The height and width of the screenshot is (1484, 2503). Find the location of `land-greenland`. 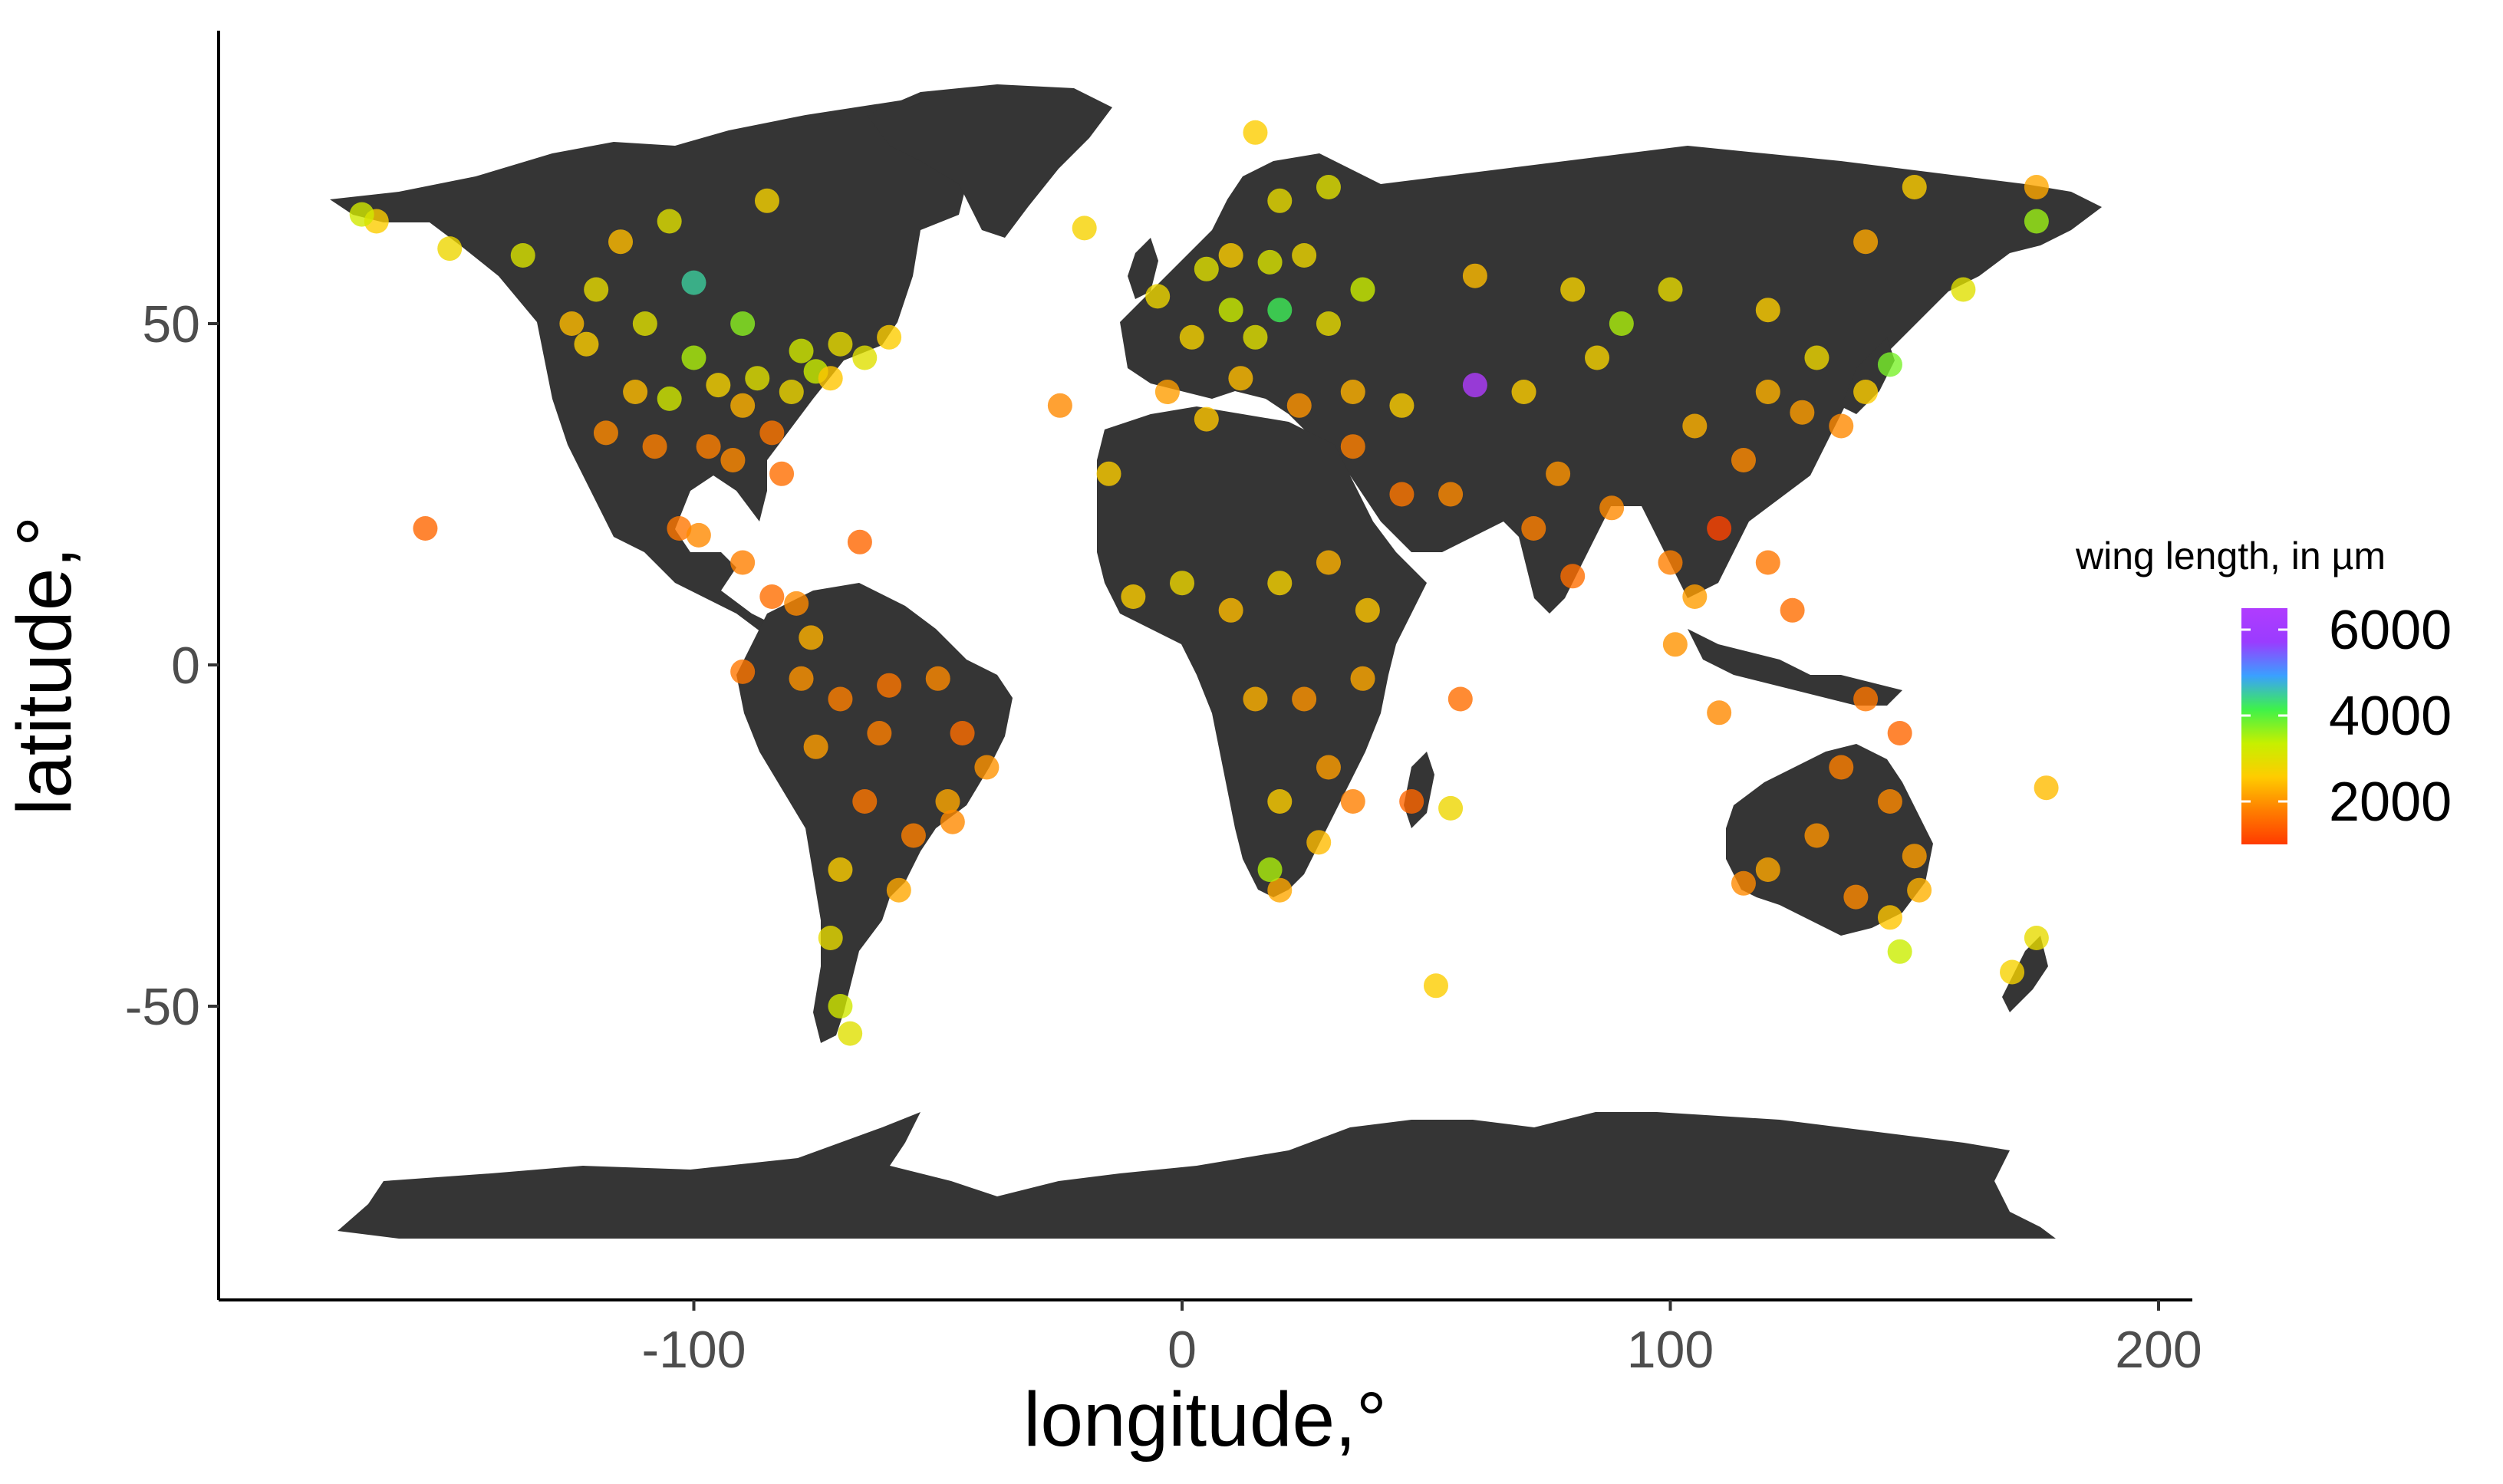

land-greenland is located at coordinates (990, 161).